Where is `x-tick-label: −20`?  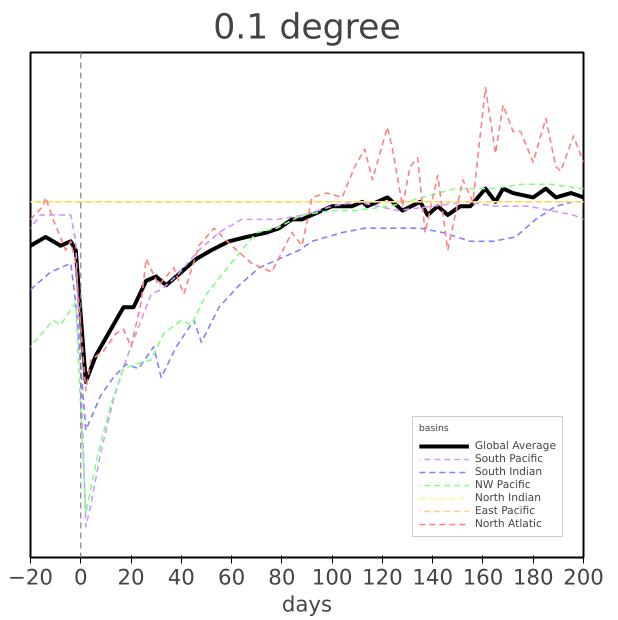
x-tick-label: −20 is located at coordinates (31, 578).